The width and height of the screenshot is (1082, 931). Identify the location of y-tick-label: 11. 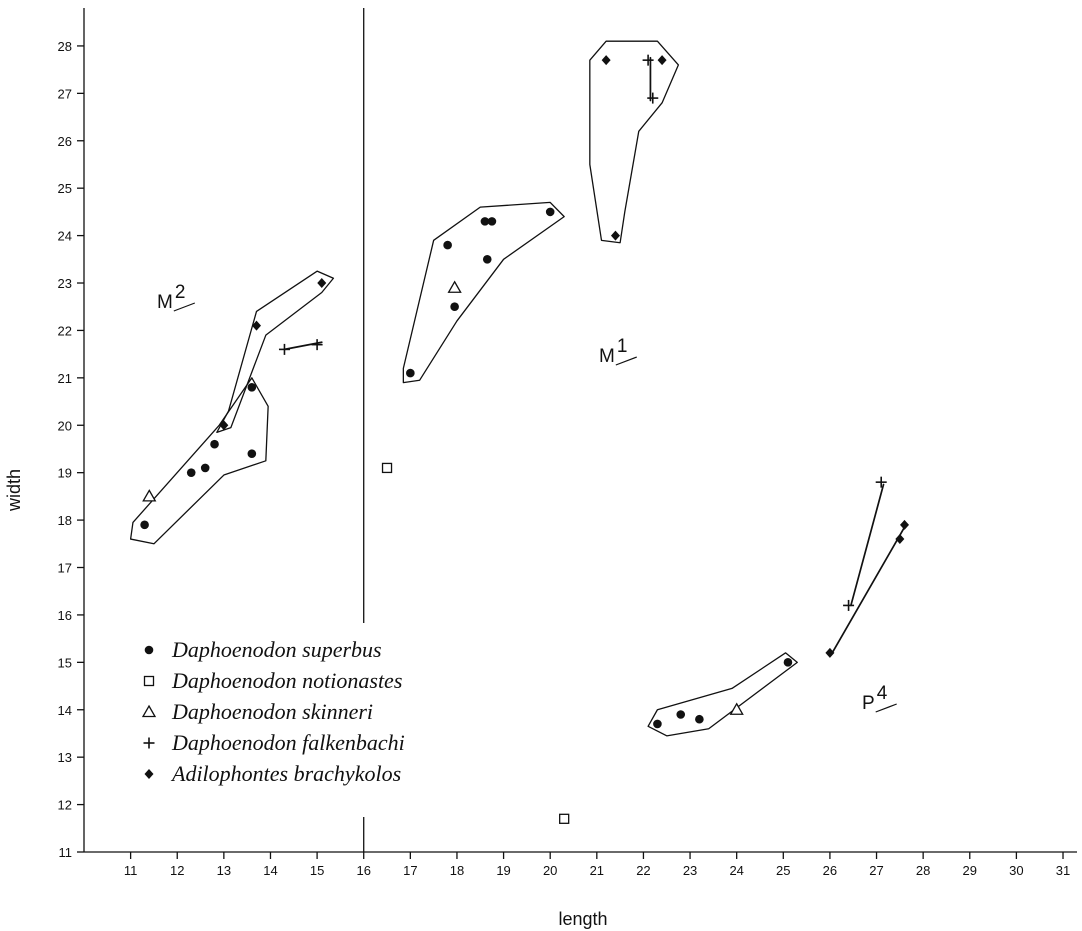
(66, 852).